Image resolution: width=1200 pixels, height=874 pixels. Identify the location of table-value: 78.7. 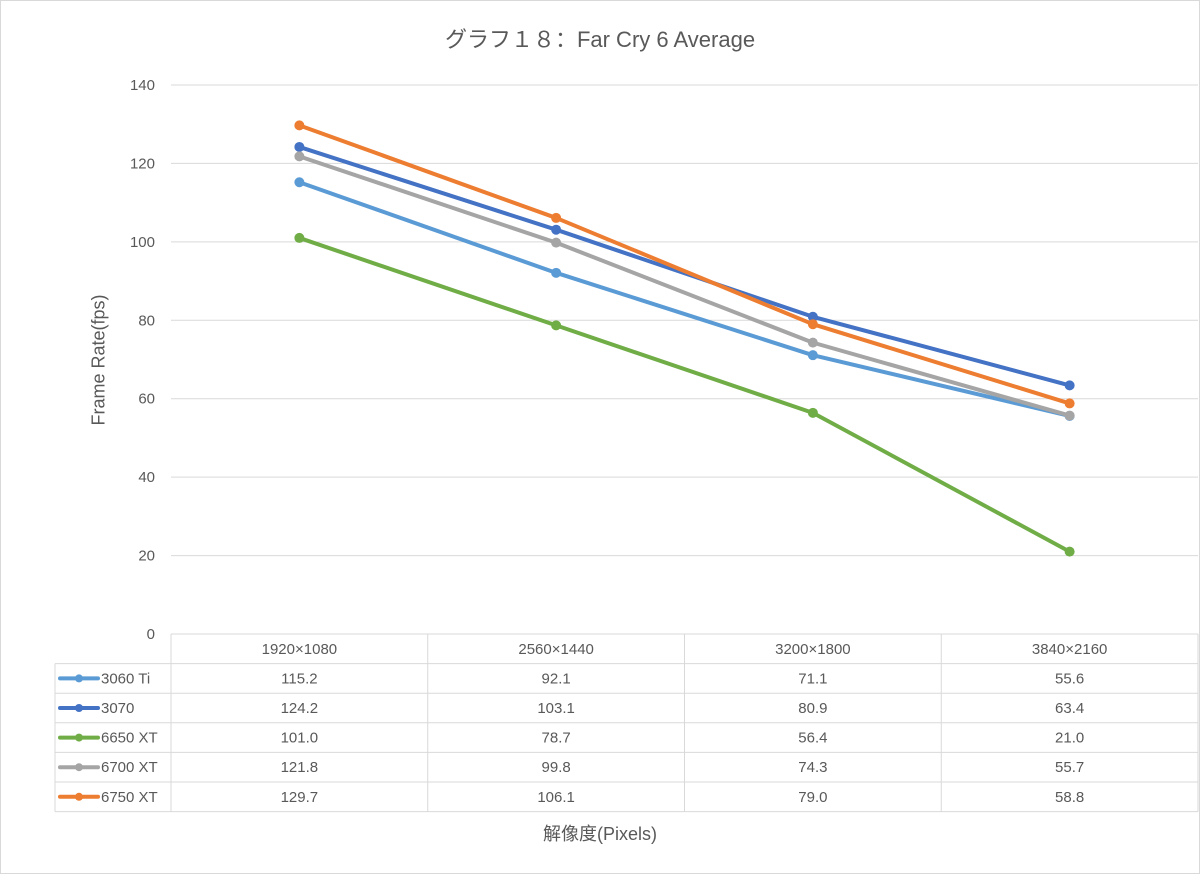
(556, 738).